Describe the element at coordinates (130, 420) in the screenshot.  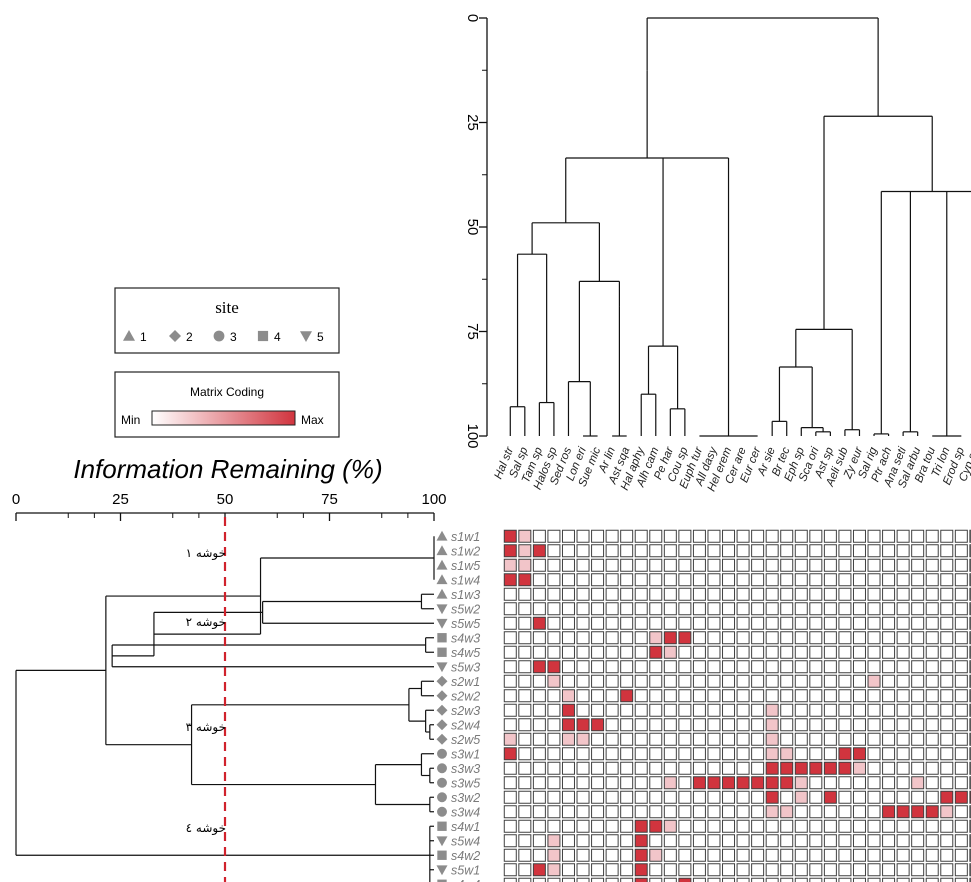
I see `matrix-legend-min: Min` at that location.